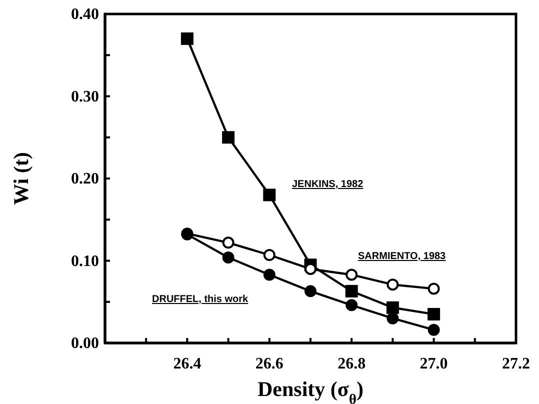 This screenshot has height=404, width=539. What do you see at coordinates (85, 343) in the screenshot?
I see `y-tick-label: 0.00` at bounding box center [85, 343].